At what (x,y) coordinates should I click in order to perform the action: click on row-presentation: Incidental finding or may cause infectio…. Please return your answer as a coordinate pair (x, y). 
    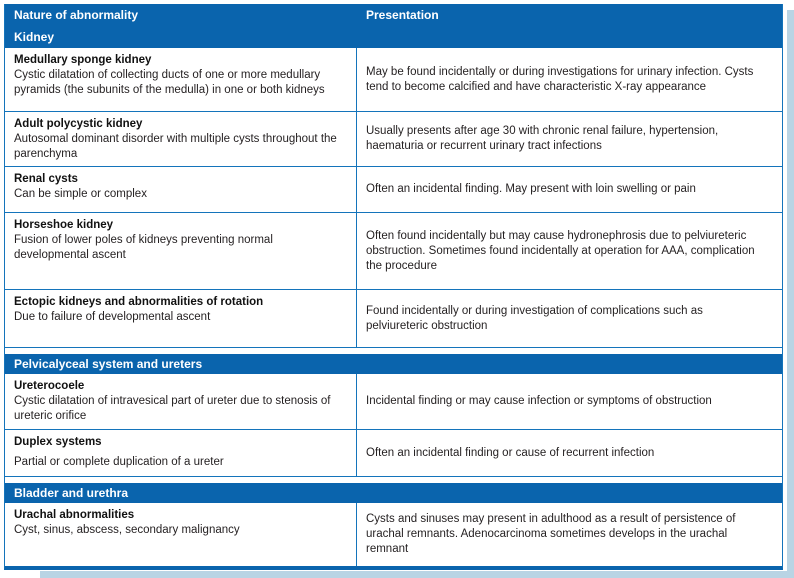
    Looking at the image, I should click on (539, 401).